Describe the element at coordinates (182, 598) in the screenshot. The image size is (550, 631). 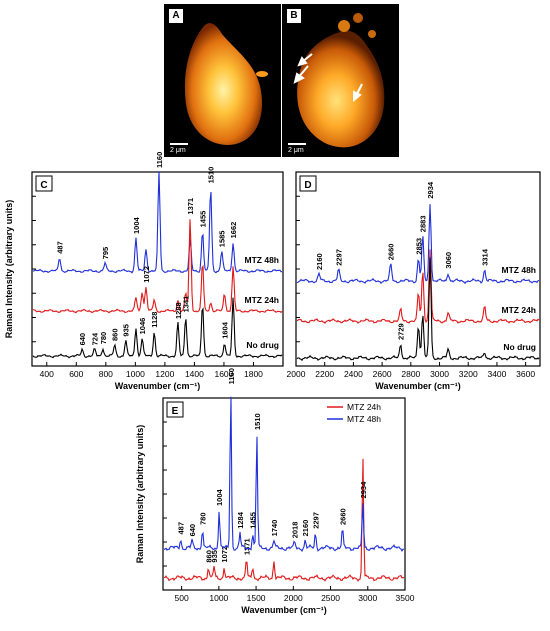
I see `x-tick-label: 500` at that location.